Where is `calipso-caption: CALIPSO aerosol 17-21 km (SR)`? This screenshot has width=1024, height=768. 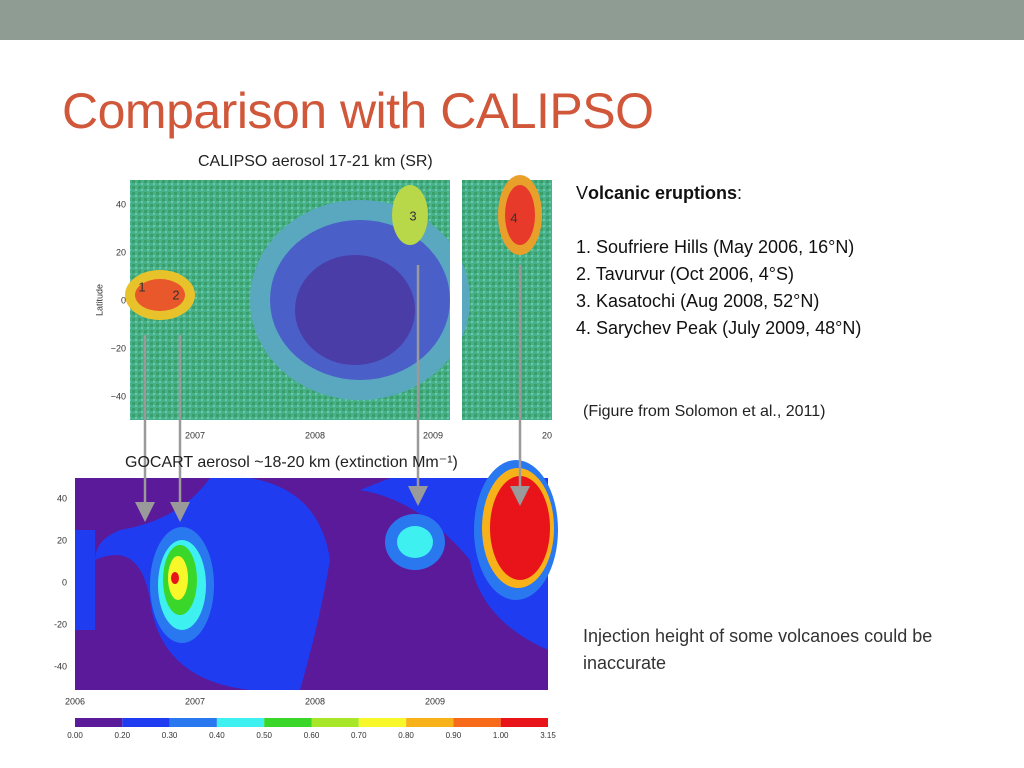 calipso-caption: CALIPSO aerosol 17-21 km (SR) is located at coordinates (315, 161).